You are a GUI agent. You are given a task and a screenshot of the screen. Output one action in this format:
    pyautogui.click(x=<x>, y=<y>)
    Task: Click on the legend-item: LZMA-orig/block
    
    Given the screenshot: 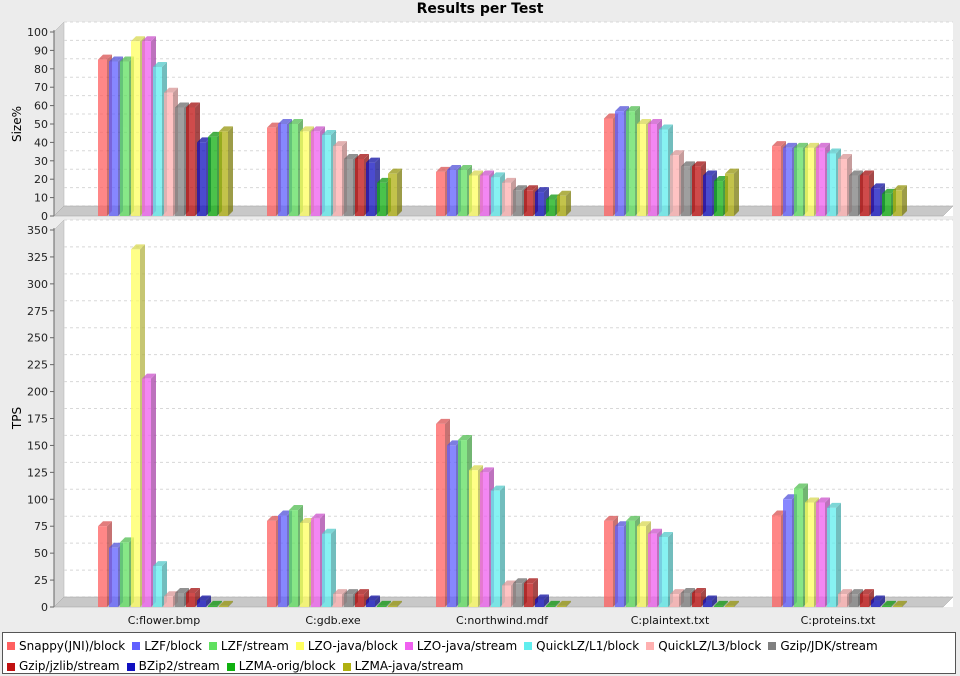 What is the action you would take?
    pyautogui.click(x=281, y=666)
    